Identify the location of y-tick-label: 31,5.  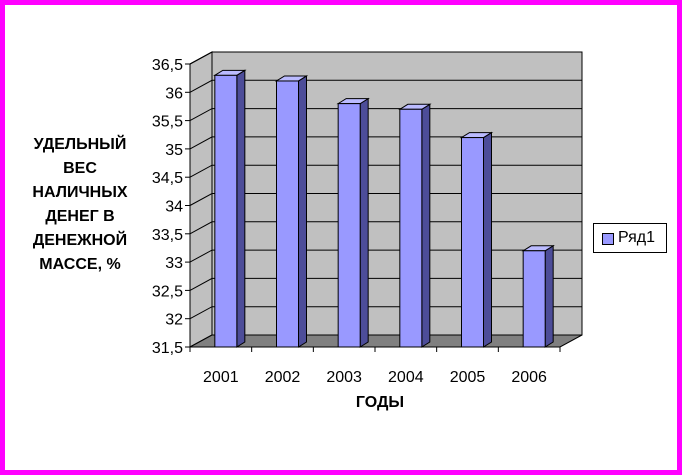
(167, 348).